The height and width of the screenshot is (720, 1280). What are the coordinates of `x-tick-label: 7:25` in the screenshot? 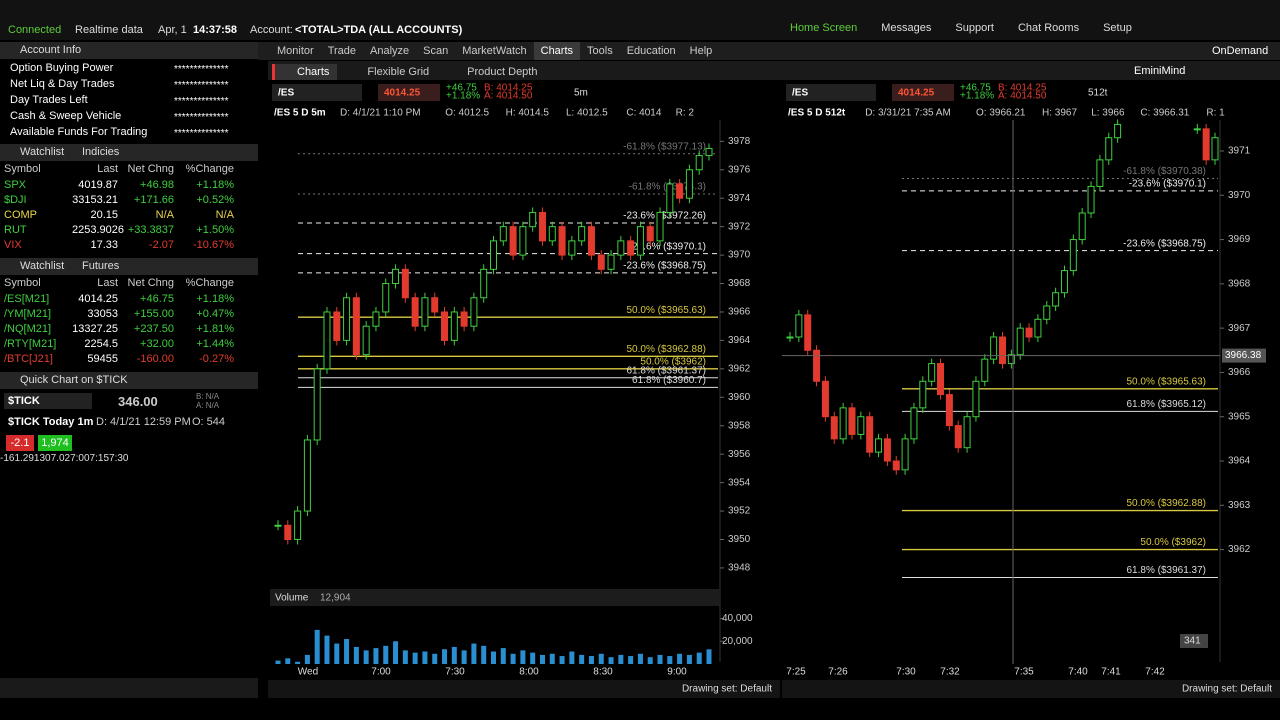 It's located at (796, 672).